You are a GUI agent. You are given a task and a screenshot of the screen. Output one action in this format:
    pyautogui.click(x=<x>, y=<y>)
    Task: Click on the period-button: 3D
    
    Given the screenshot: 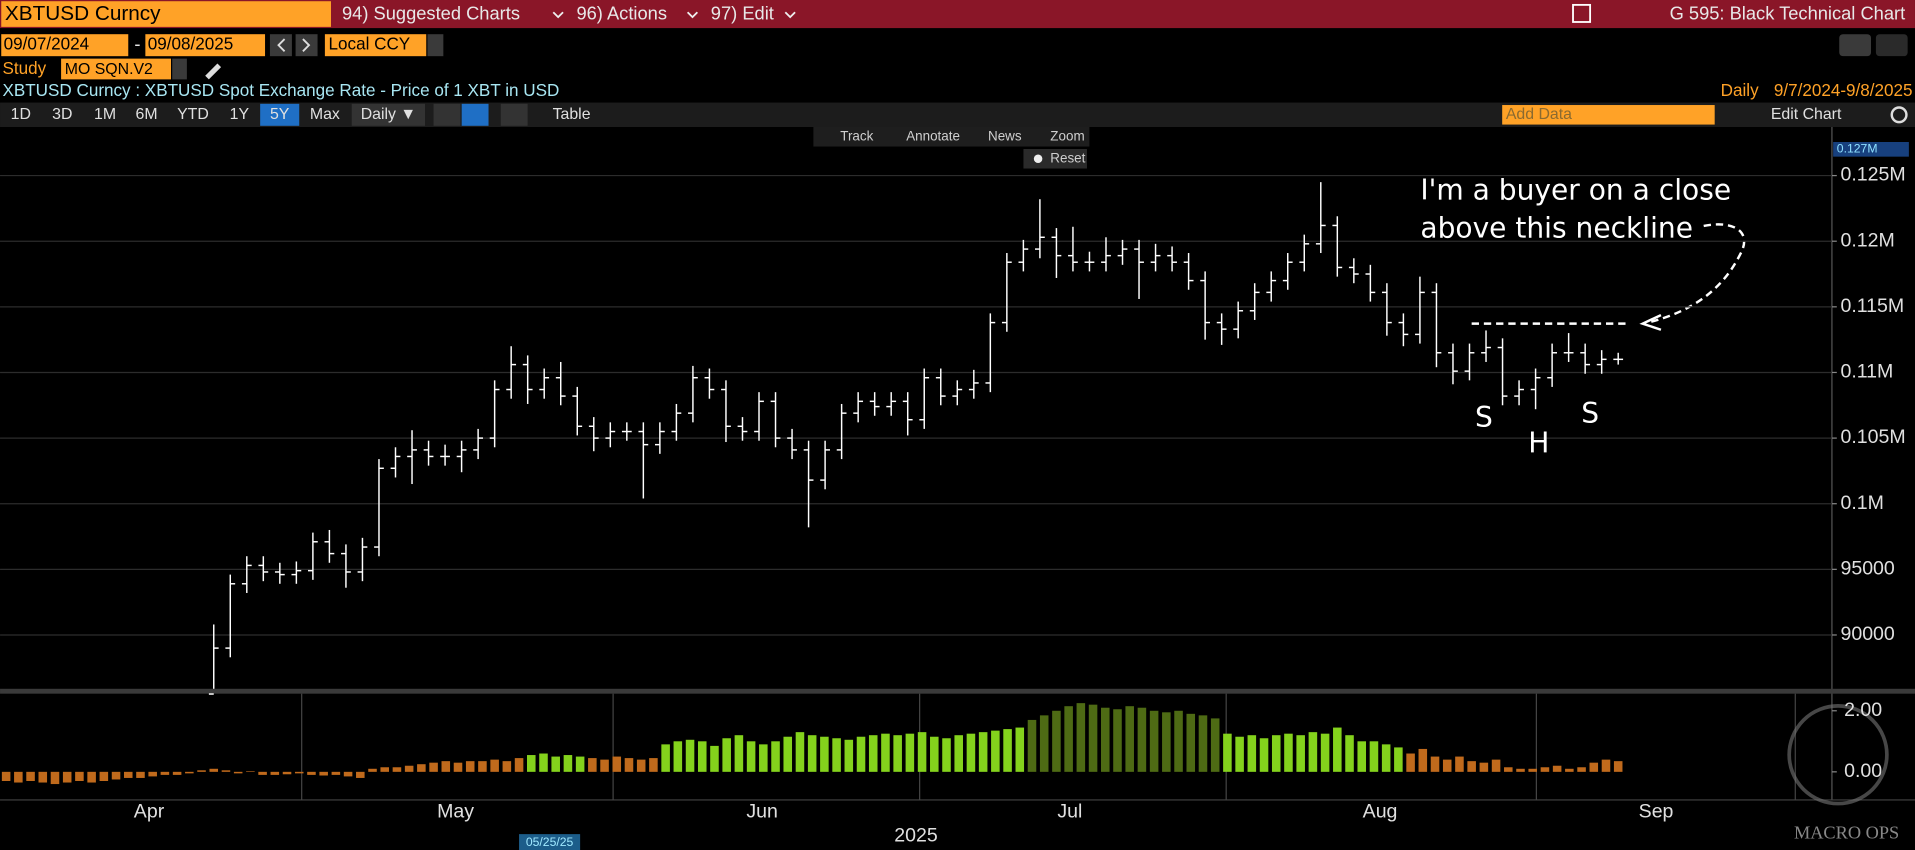 What is the action you would take?
    pyautogui.click(x=62, y=114)
    